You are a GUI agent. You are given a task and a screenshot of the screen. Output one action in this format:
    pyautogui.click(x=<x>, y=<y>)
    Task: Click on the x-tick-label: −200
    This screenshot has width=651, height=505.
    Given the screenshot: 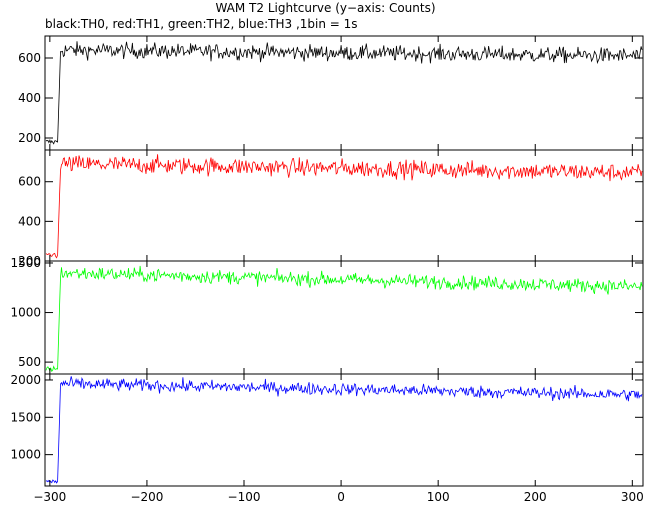 What is the action you would take?
    pyautogui.click(x=146, y=497)
    